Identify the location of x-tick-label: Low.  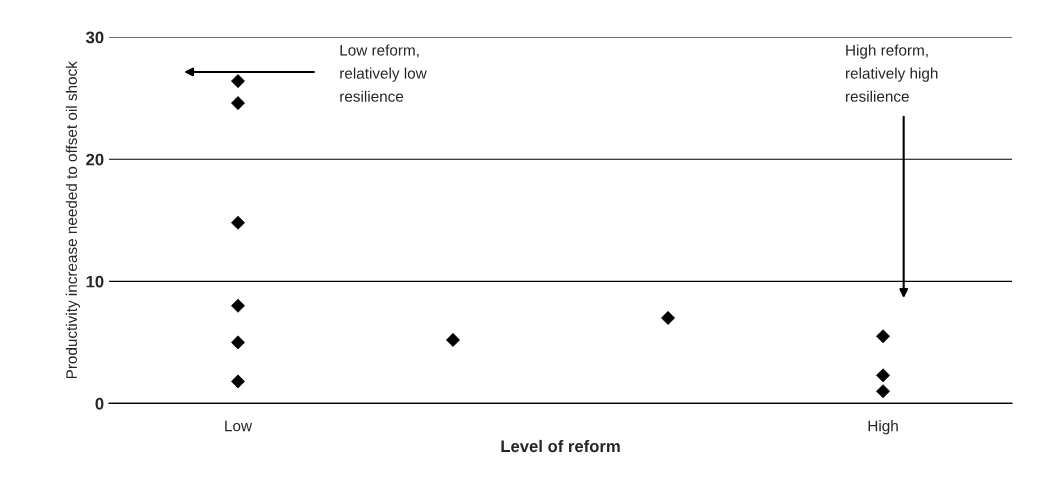
(239, 426).